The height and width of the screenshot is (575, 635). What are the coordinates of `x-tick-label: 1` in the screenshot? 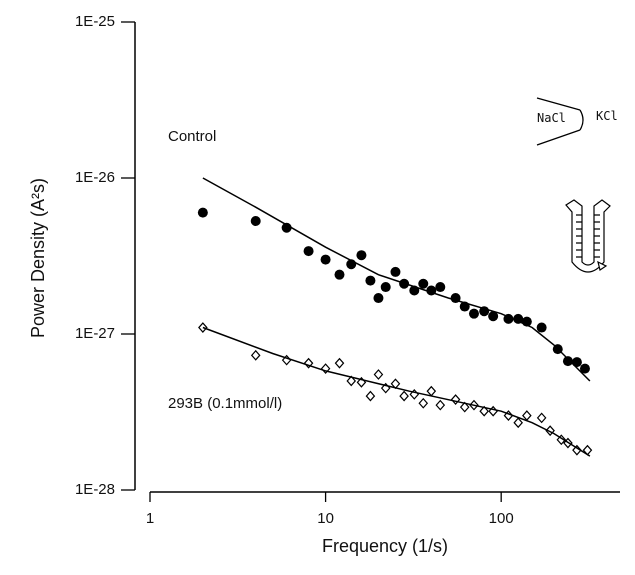 It's located at (150, 518).